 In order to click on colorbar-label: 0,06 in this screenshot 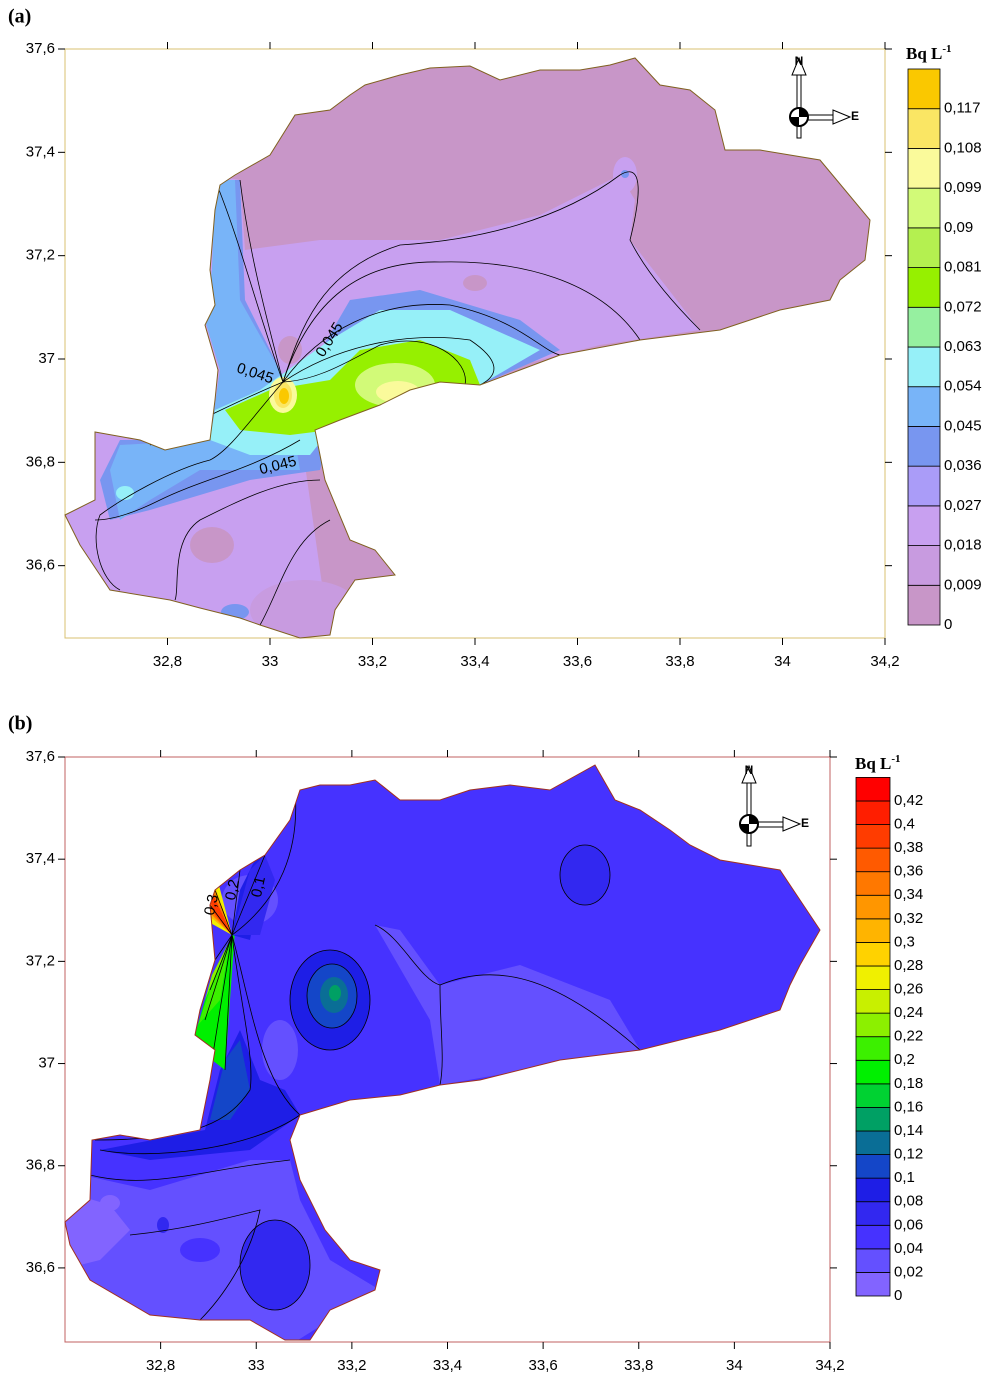, I will do `click(908, 1224)`.